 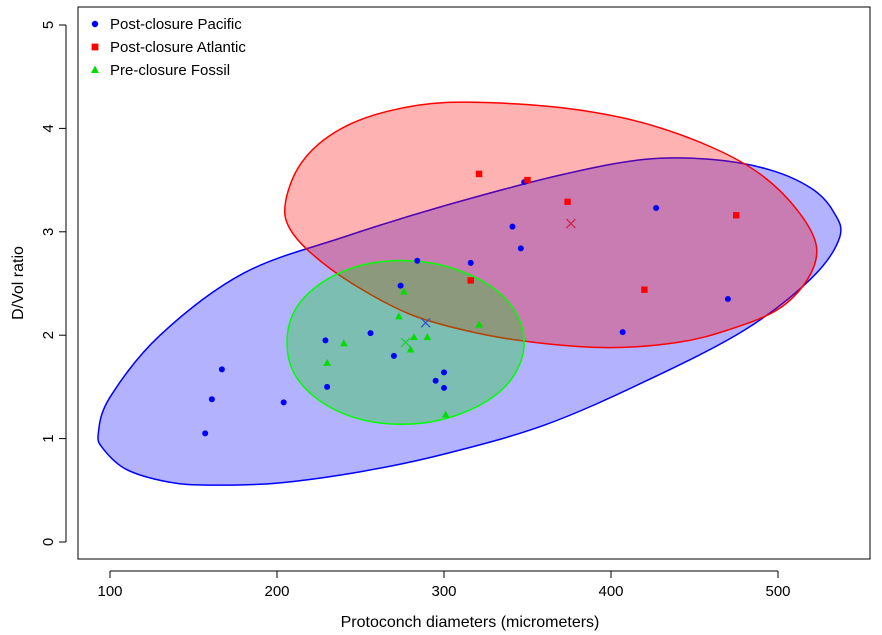 What do you see at coordinates (610, 591) in the screenshot?
I see `x-tick-label: 400` at bounding box center [610, 591].